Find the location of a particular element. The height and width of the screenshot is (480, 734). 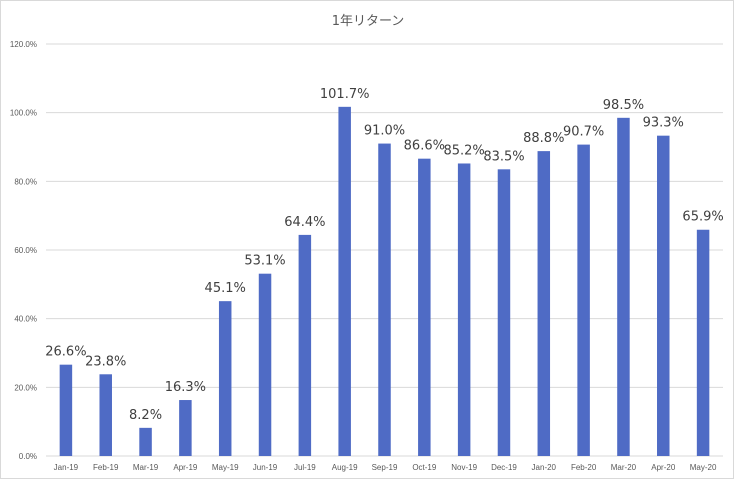

x-tick-label: Apr-19 is located at coordinates (185, 467).